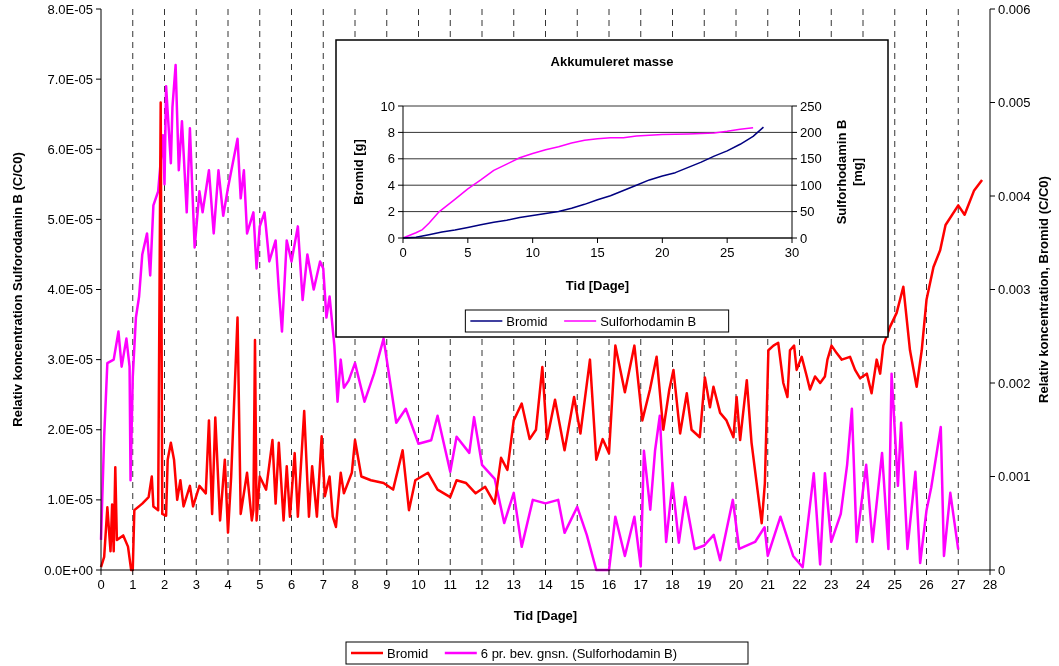 The image size is (1059, 666). I want to click on y-tick-label: 1.0E-05, so click(70, 500).